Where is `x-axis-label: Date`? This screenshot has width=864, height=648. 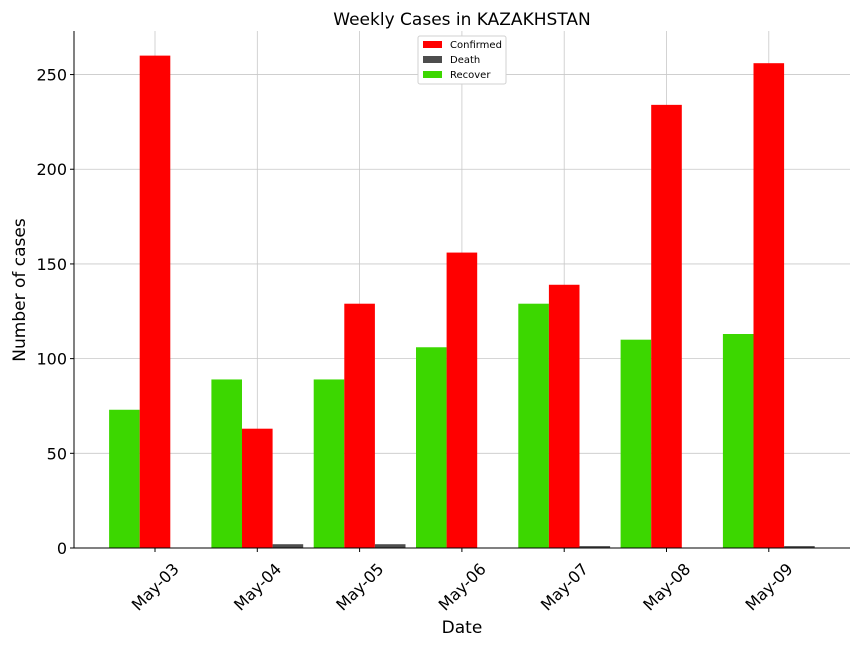
x-axis-label: Date is located at coordinates (462, 628).